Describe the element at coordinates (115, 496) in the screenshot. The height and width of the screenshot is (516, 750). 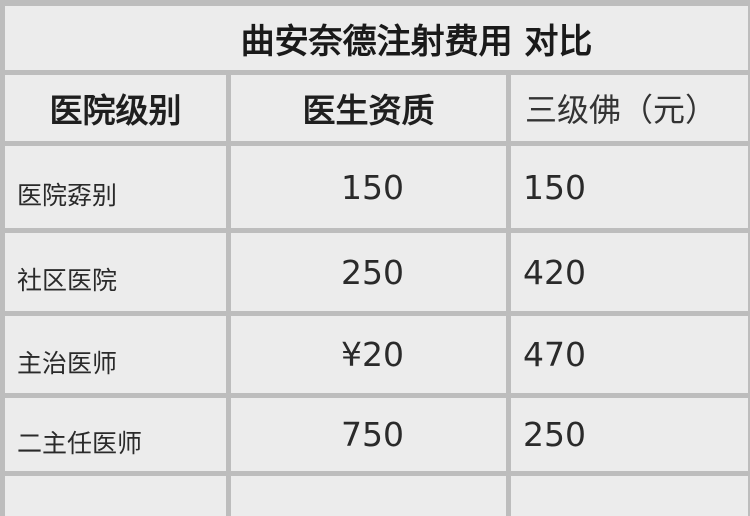
I see `table-row-5-label` at that location.